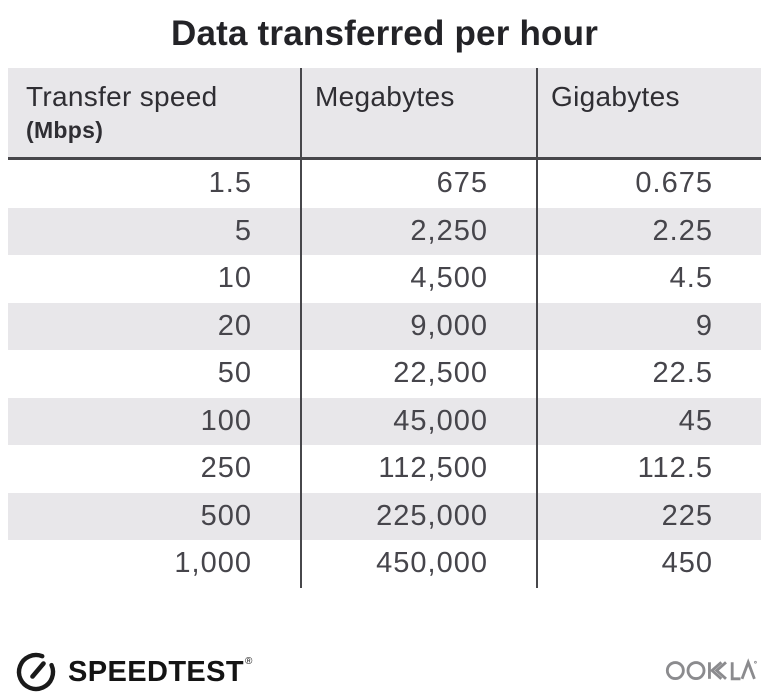  What do you see at coordinates (155, 374) in the screenshot?
I see `cell-transfer-speed: 50` at bounding box center [155, 374].